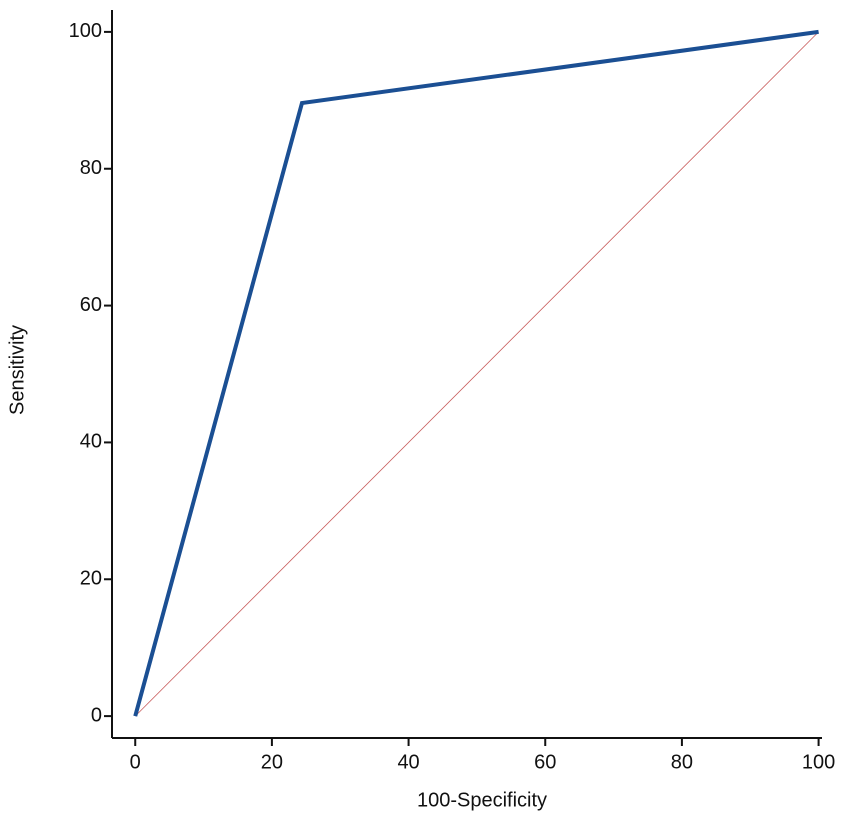 The image size is (851, 823). I want to click on x-tick-label: 20, so click(272, 762).